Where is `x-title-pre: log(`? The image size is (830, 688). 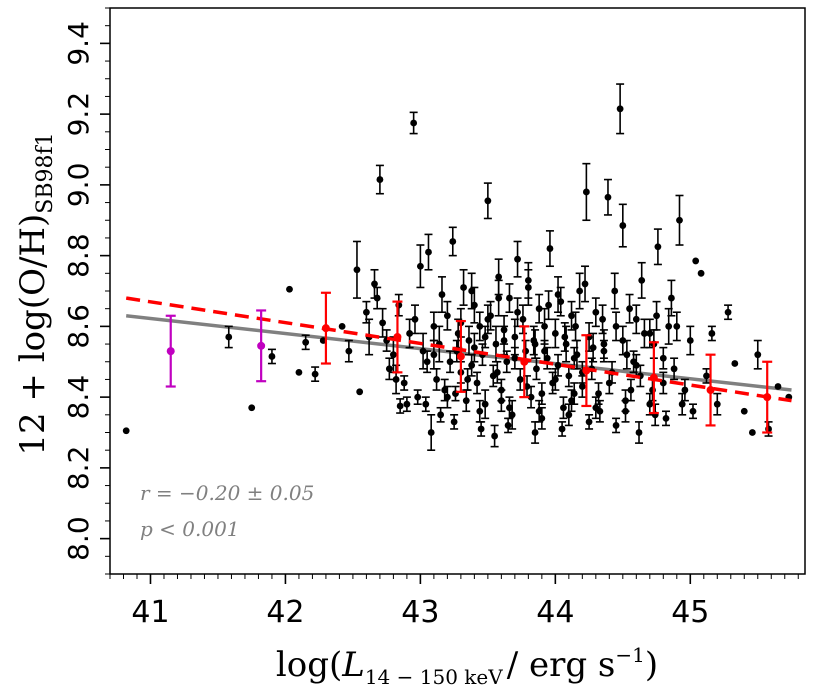
x-title-pre: log( is located at coordinates (309, 665).